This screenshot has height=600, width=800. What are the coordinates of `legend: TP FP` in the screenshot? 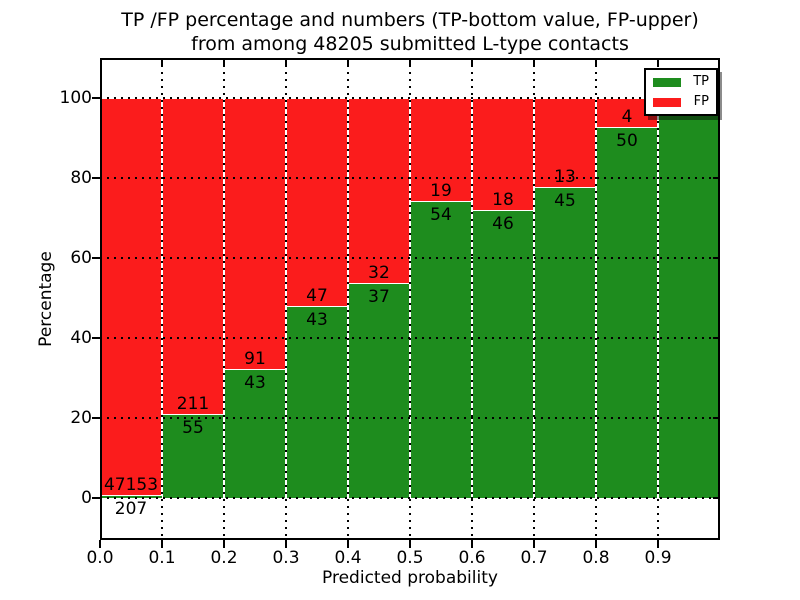 It's located at (681, 92).